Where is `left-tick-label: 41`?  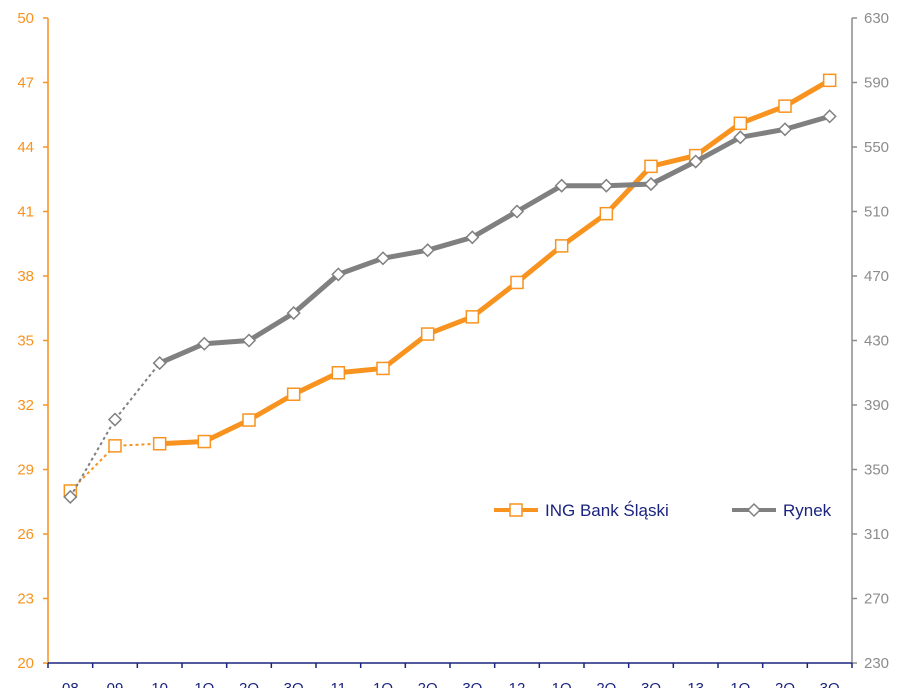
left-tick-label: 41 is located at coordinates (25, 212).